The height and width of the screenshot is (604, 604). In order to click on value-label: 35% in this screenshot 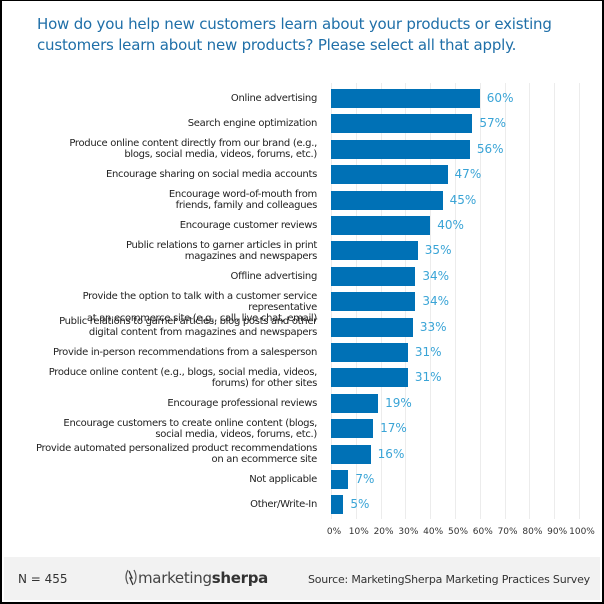, I will do `click(438, 250)`.